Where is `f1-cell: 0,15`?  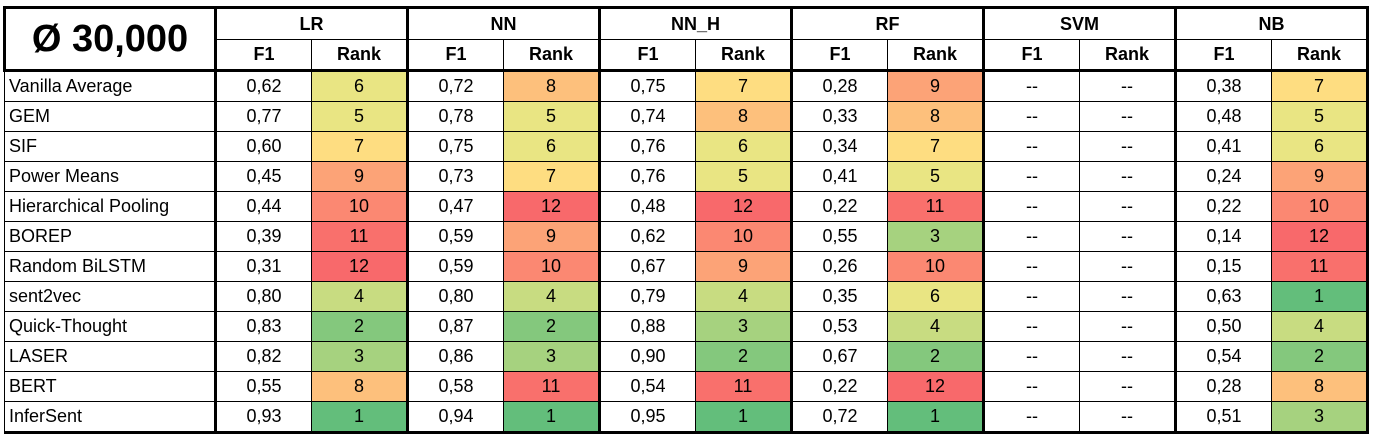
f1-cell: 0,15 is located at coordinates (1223, 266).